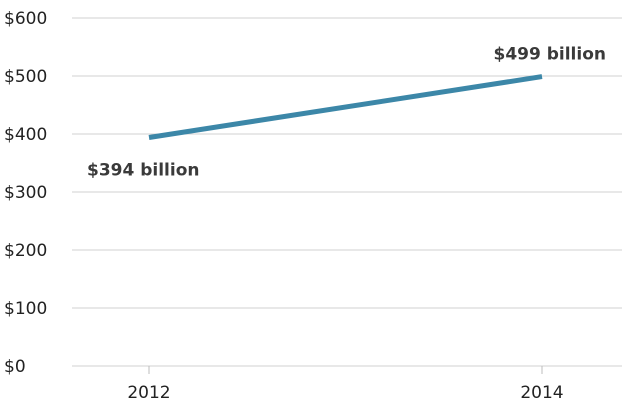  I want to click on y-axis-tick-labels: $0 $100 $200 $300 $400 $500 $600, so click(25, 193).